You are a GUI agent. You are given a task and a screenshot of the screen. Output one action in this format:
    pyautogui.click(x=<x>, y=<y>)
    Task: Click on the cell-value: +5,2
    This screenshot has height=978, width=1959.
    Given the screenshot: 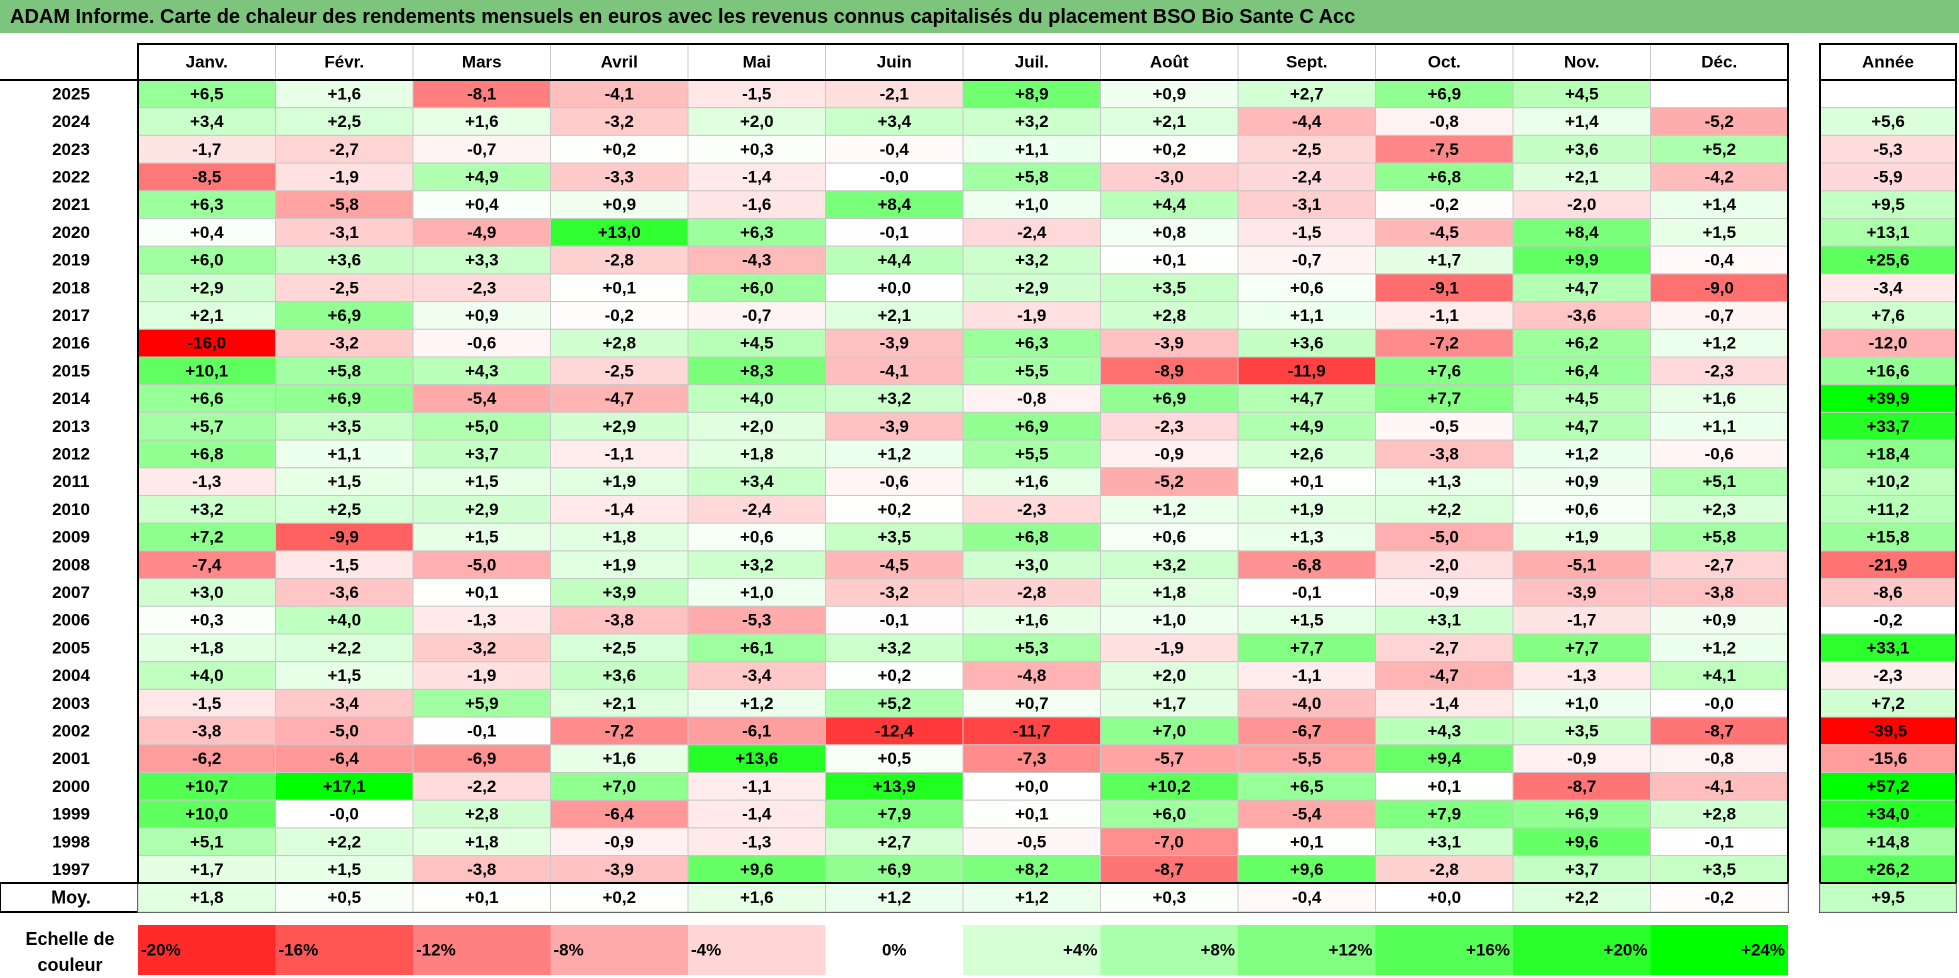 What is the action you would take?
    pyautogui.click(x=894, y=703)
    